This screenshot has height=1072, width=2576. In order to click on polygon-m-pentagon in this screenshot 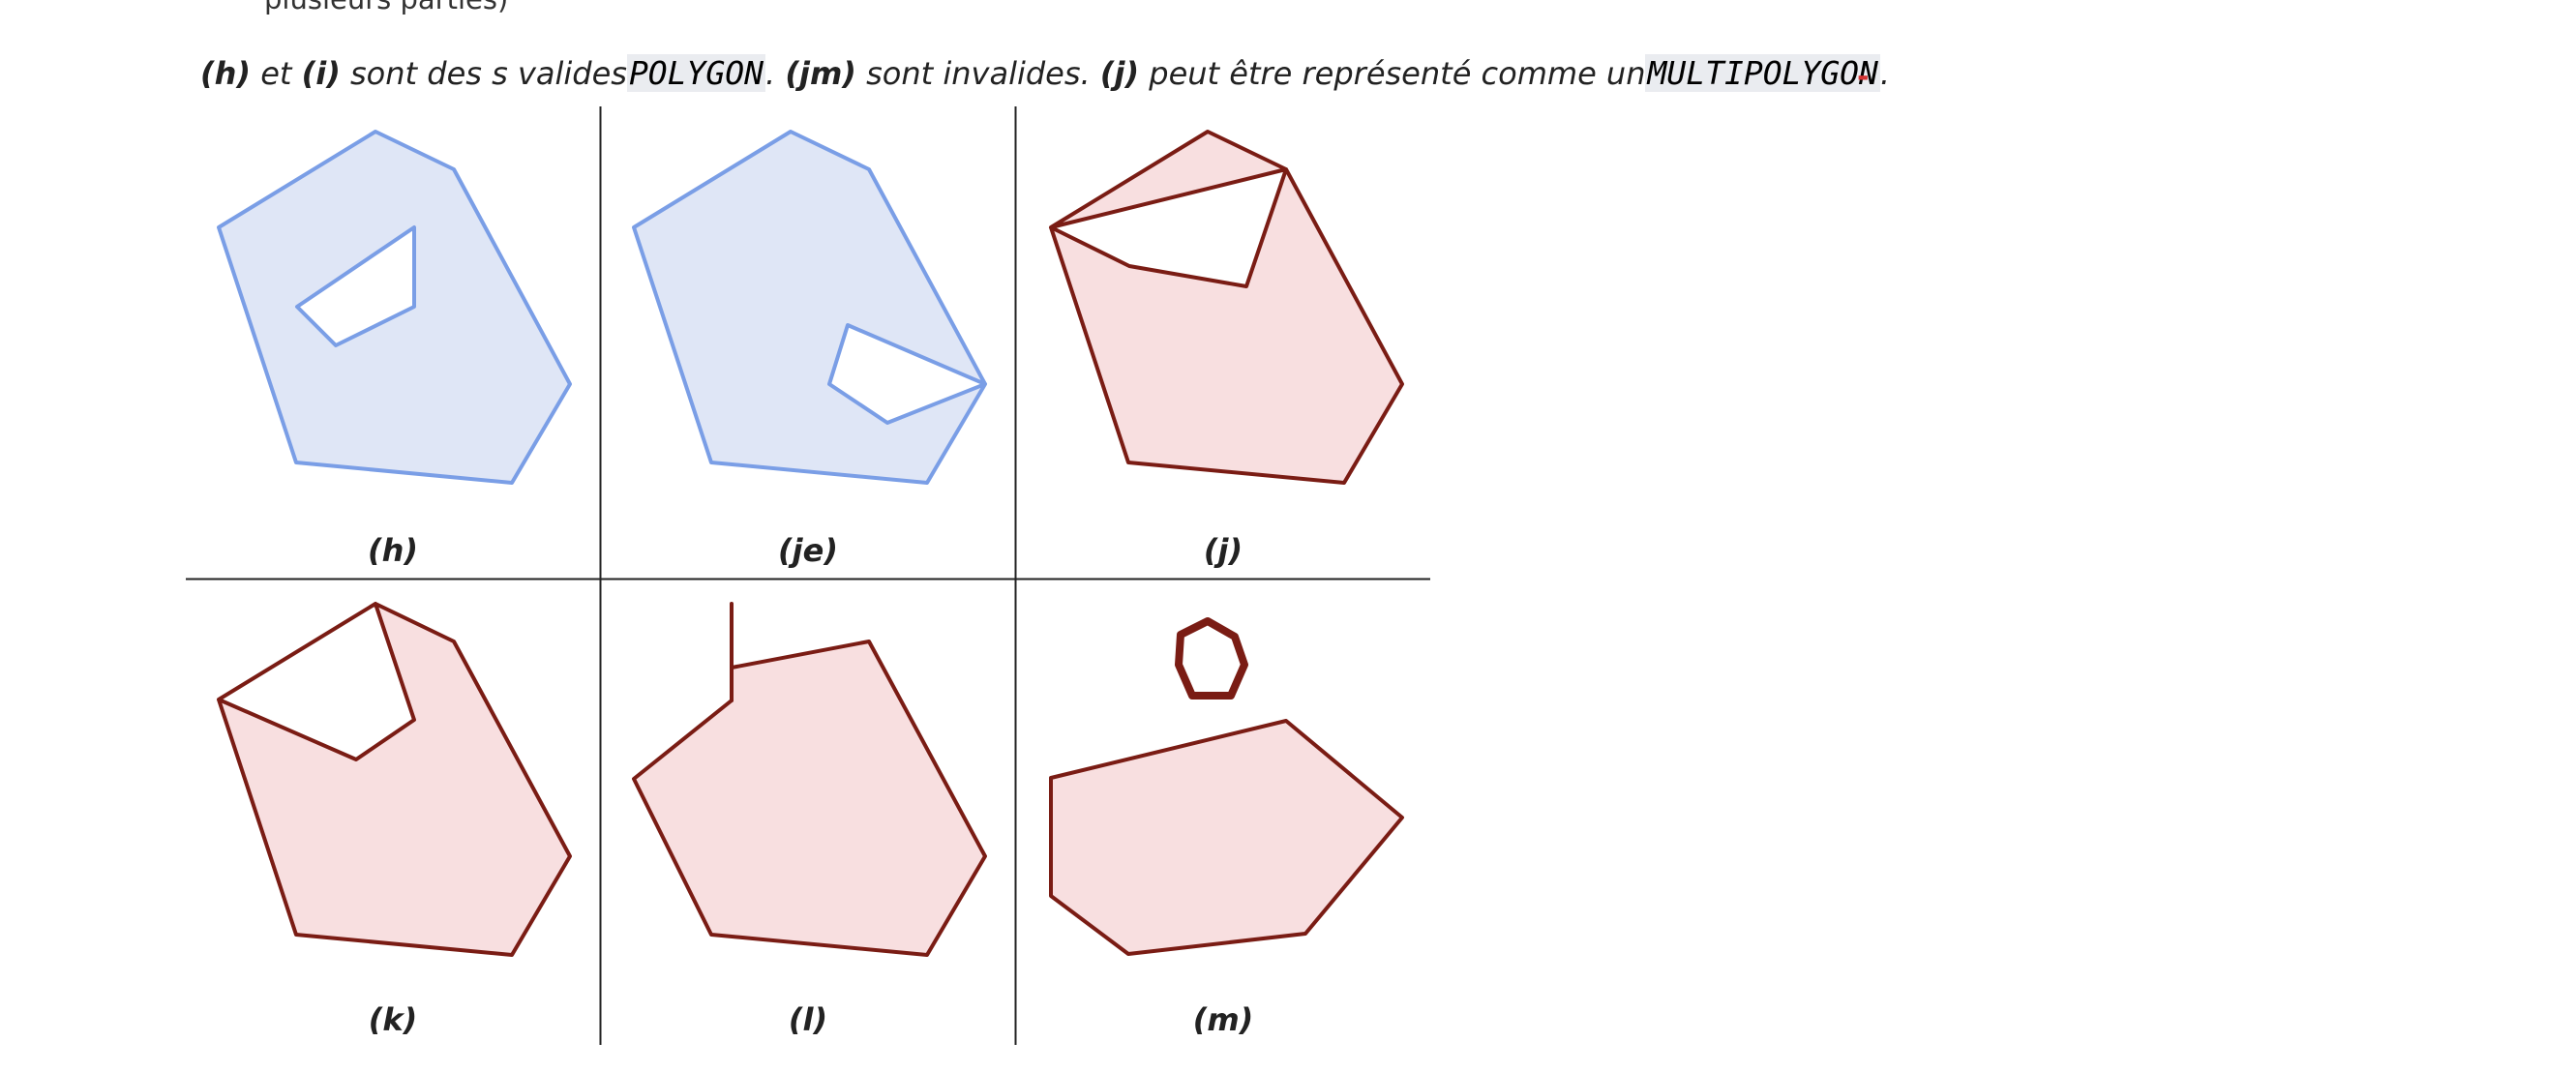, I will do `click(1211, 658)`.